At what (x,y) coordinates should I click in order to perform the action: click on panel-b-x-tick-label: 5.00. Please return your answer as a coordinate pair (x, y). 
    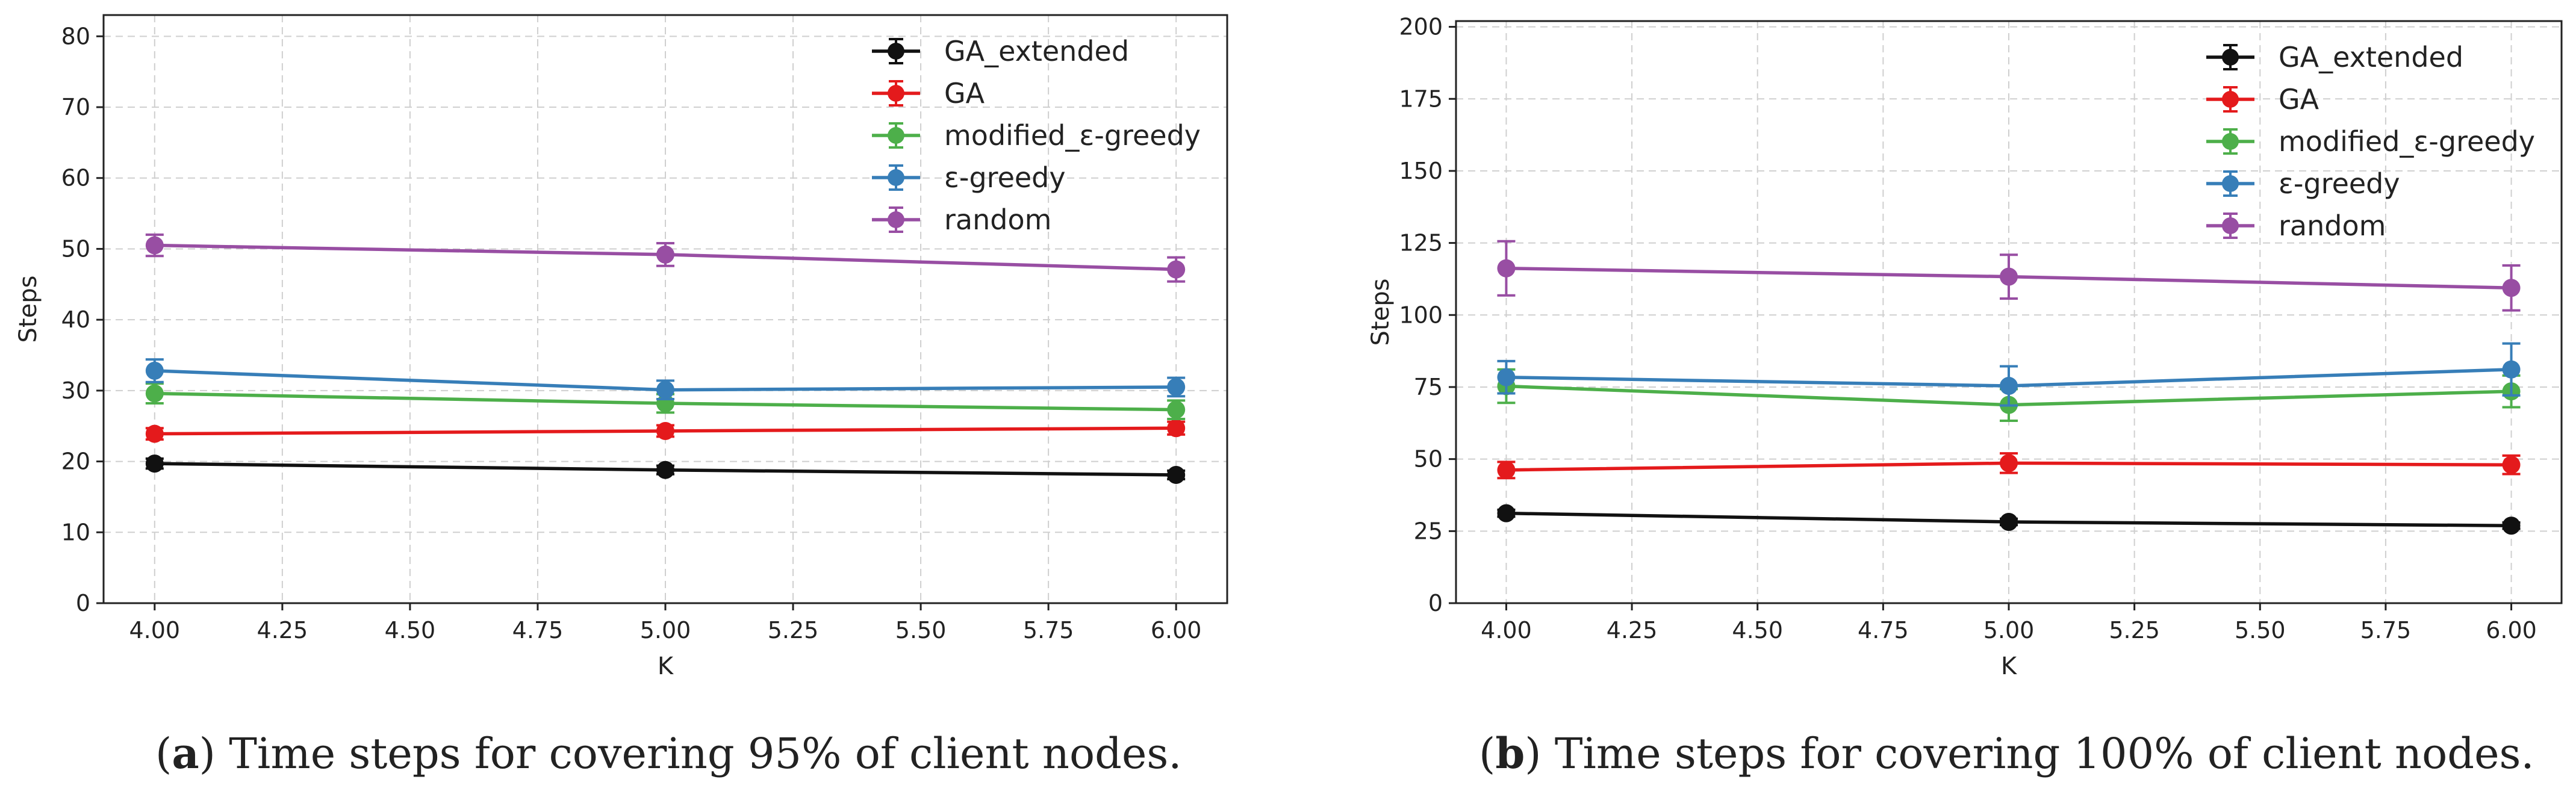
    Looking at the image, I should click on (2009, 630).